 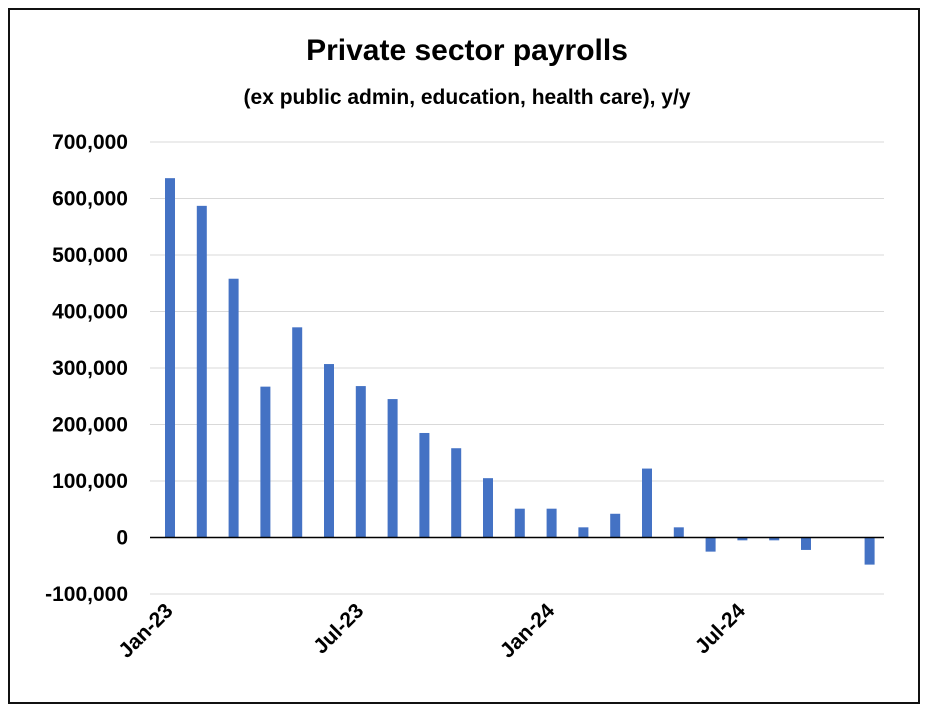 I want to click on chart-title: Private sector payrolls, so click(x=467, y=50).